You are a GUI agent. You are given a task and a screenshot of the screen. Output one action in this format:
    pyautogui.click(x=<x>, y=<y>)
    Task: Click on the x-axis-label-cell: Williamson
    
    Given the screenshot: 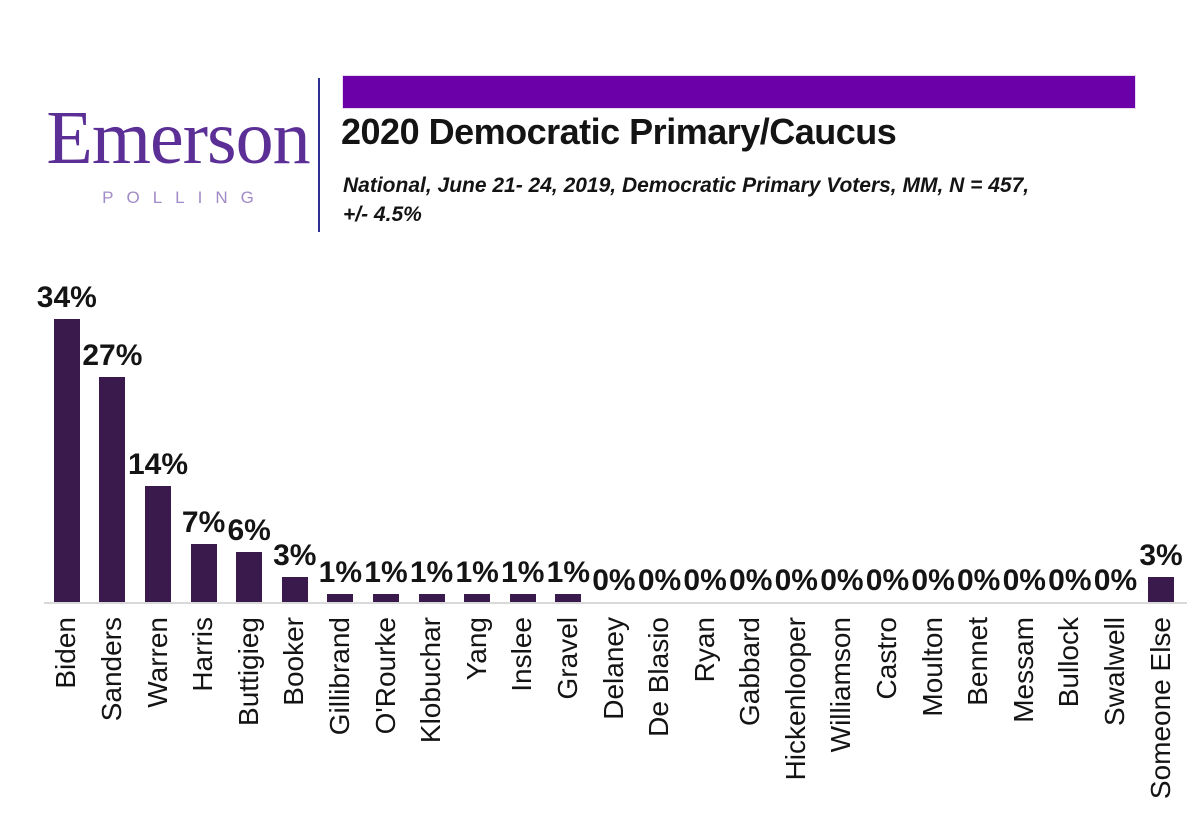 What is the action you would take?
    pyautogui.click(x=842, y=701)
    